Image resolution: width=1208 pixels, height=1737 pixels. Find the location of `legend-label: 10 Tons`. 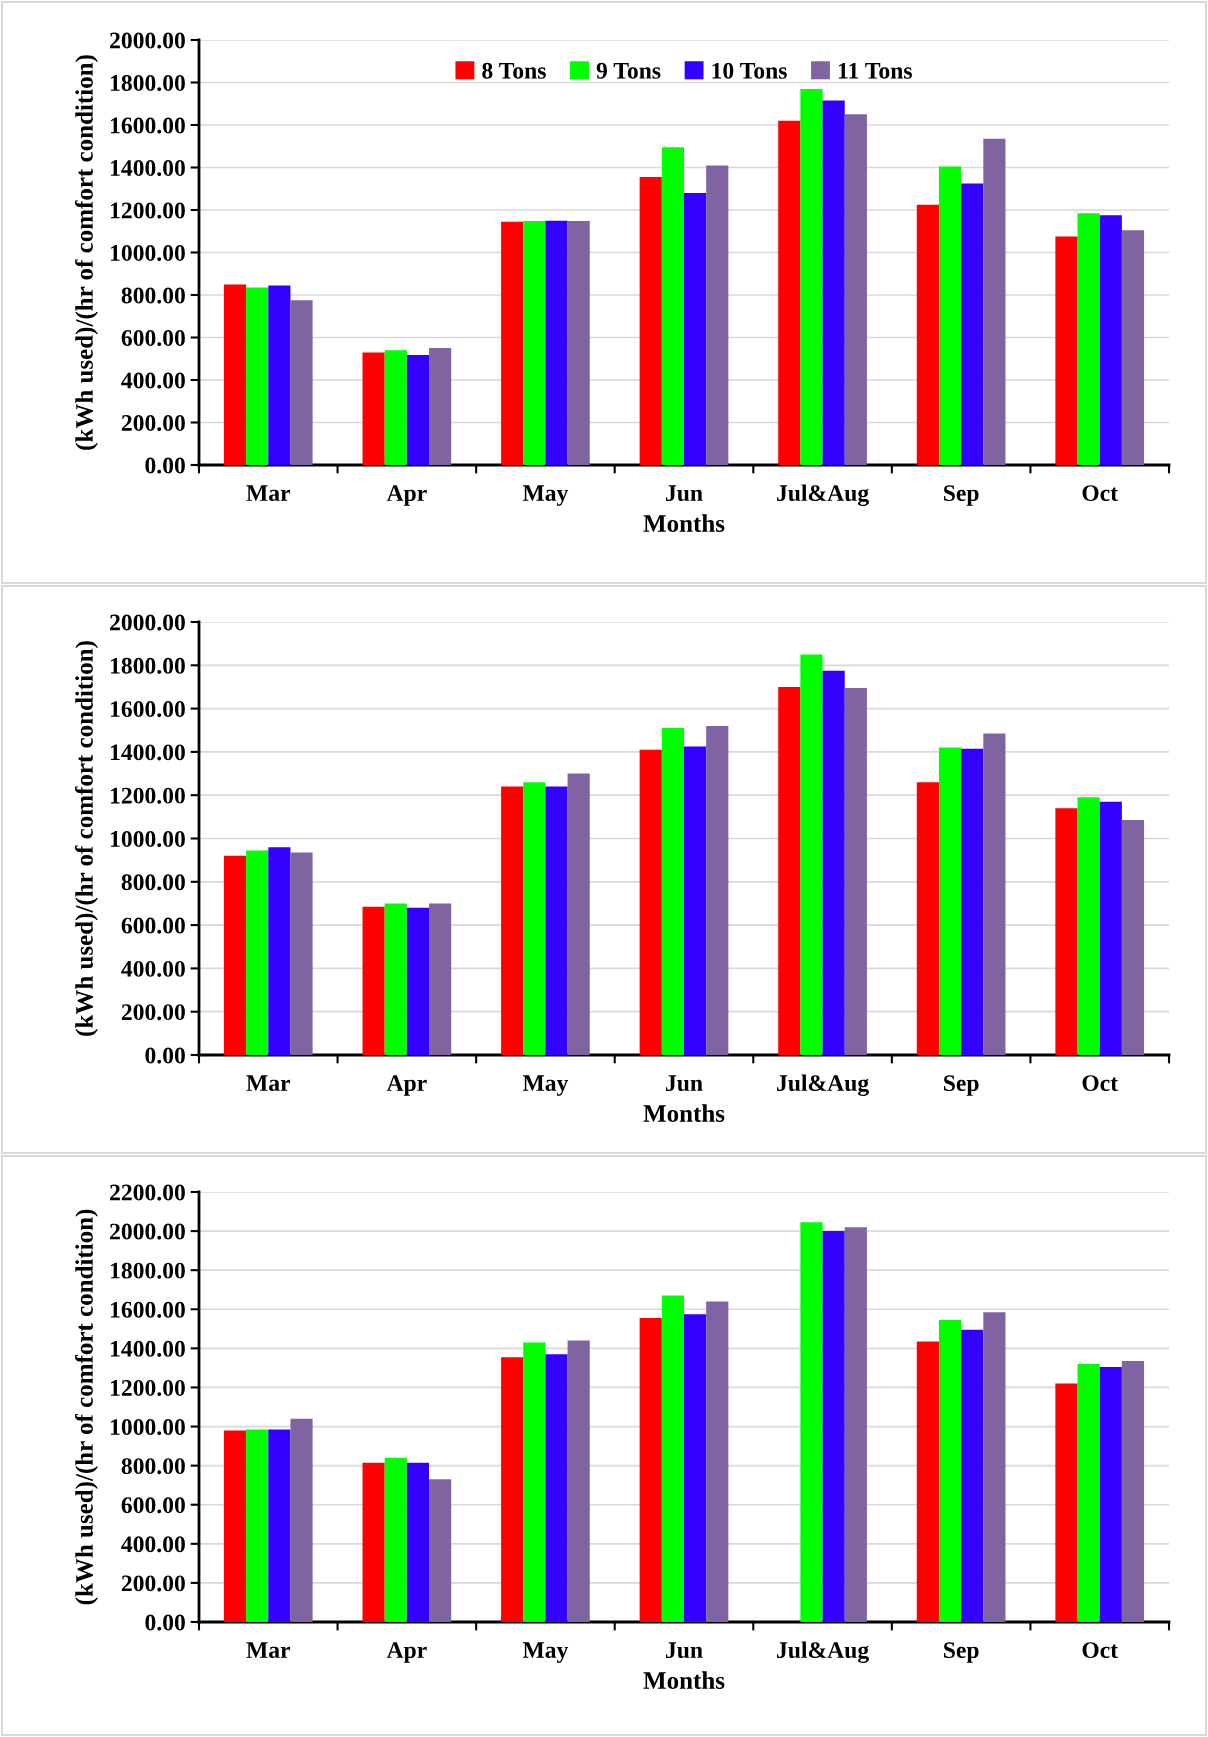

legend-label: 10 Tons is located at coordinates (749, 70).